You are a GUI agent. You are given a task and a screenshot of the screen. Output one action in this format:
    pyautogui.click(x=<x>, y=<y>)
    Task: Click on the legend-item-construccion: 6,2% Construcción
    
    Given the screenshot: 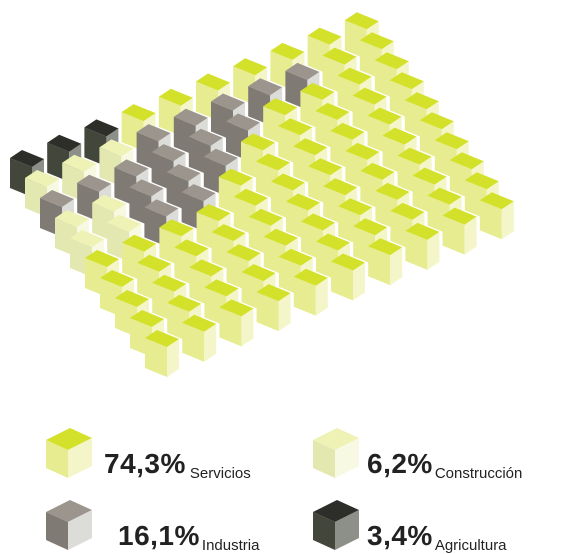 What is the action you would take?
    pyautogui.click(x=418, y=455)
    